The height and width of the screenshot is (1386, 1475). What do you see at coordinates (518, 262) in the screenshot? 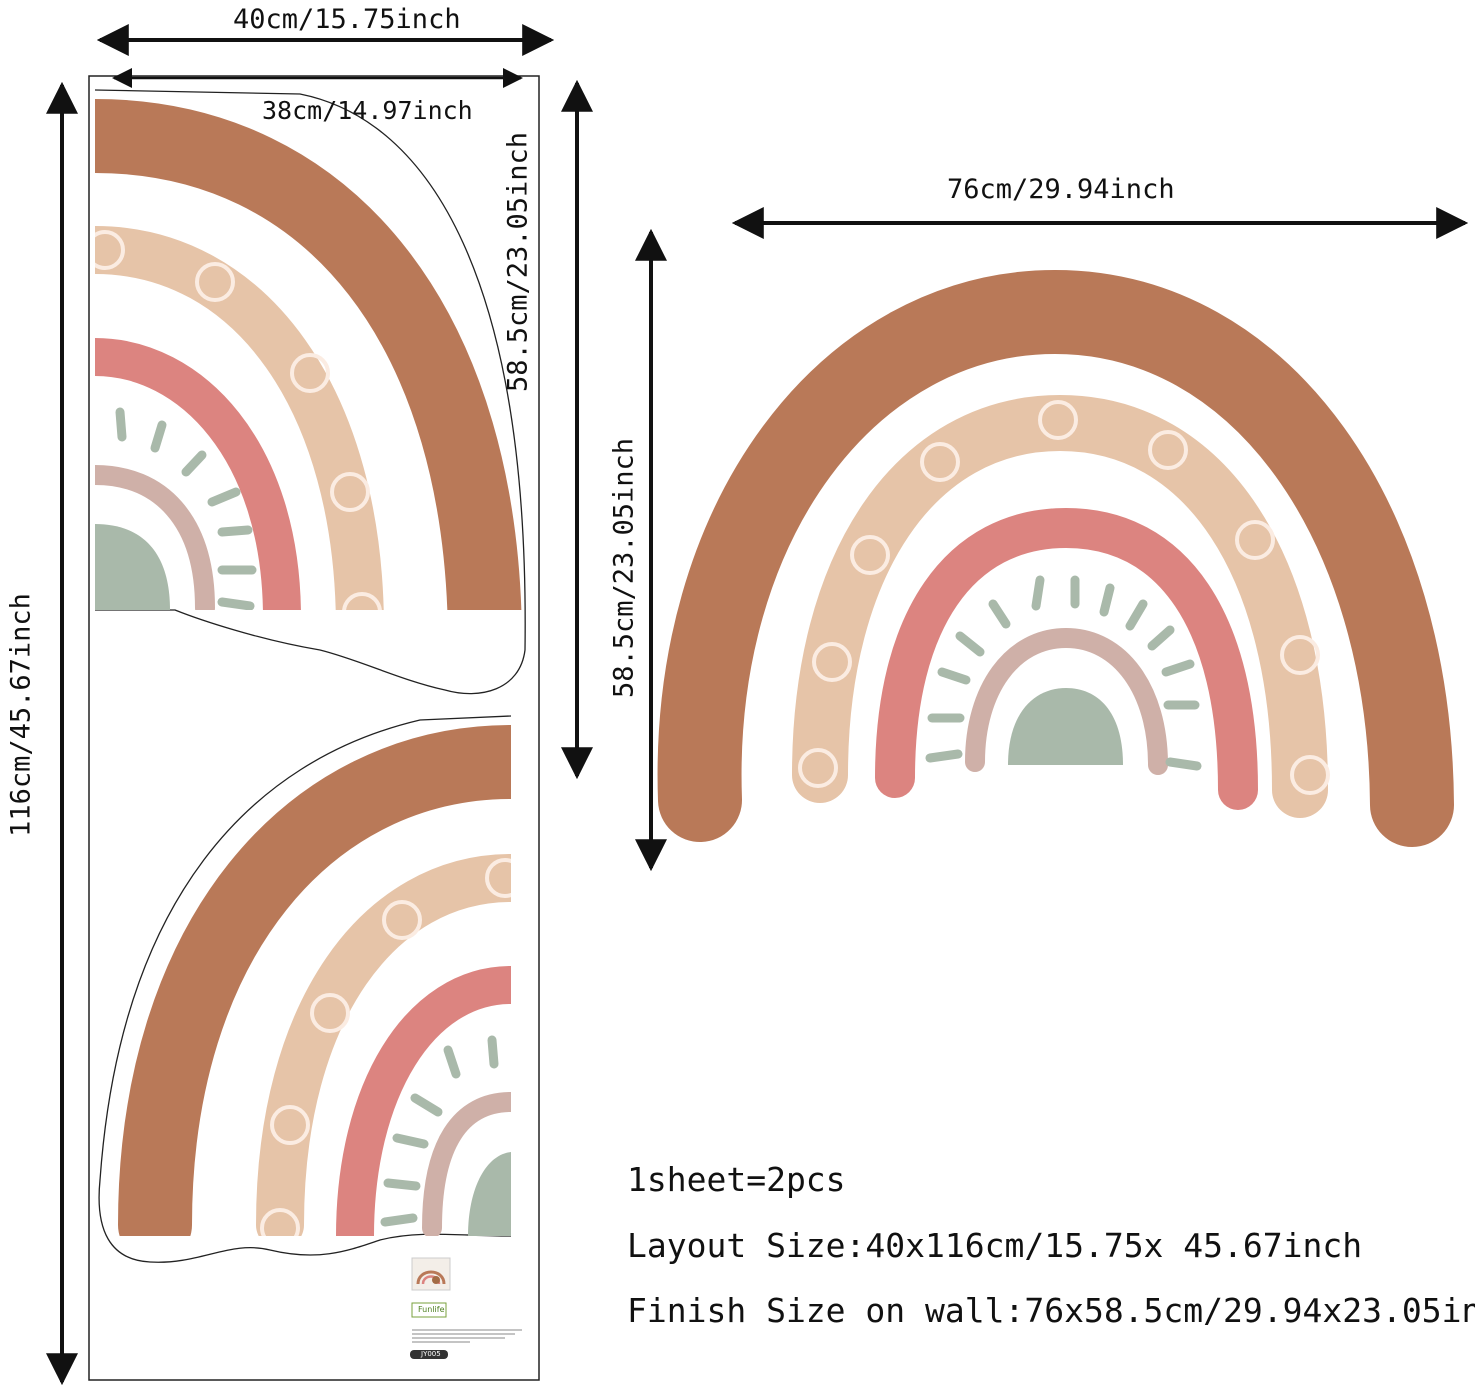
I see `sticker-height-label: 58.5cm/23.05inch` at bounding box center [518, 262].